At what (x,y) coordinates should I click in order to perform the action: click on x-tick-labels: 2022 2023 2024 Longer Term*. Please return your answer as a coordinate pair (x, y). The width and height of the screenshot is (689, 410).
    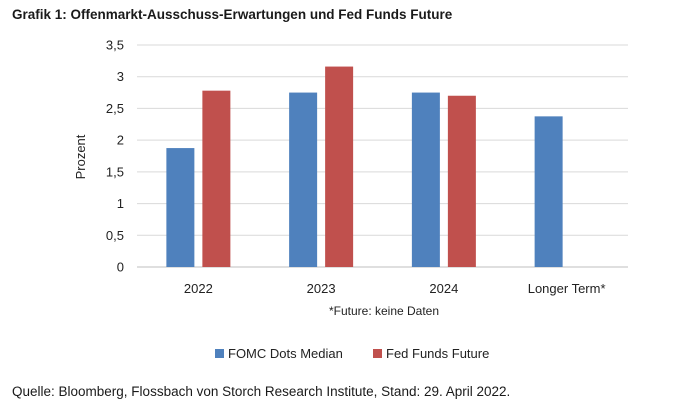
    Looking at the image, I should click on (395, 288).